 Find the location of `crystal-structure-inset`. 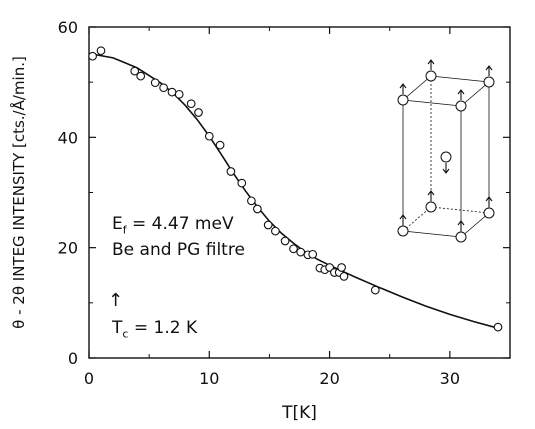

crystal-structure-inset is located at coordinates (446, 151).